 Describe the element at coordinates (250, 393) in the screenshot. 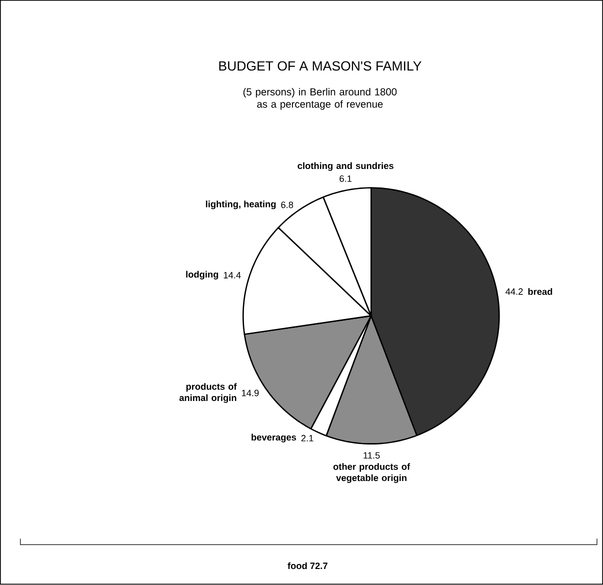

I see `data-label: 14.9` at that location.